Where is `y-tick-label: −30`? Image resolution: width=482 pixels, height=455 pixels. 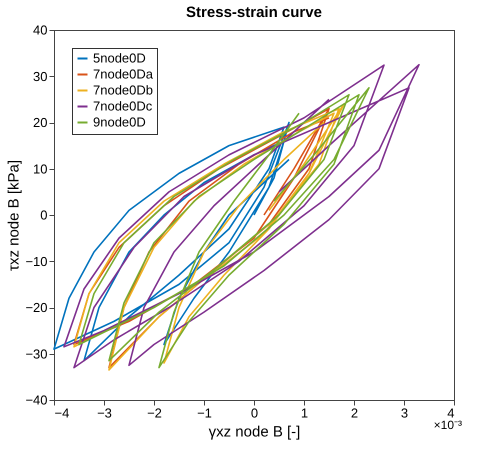 y-tick-label: −30 is located at coordinates (36, 354).